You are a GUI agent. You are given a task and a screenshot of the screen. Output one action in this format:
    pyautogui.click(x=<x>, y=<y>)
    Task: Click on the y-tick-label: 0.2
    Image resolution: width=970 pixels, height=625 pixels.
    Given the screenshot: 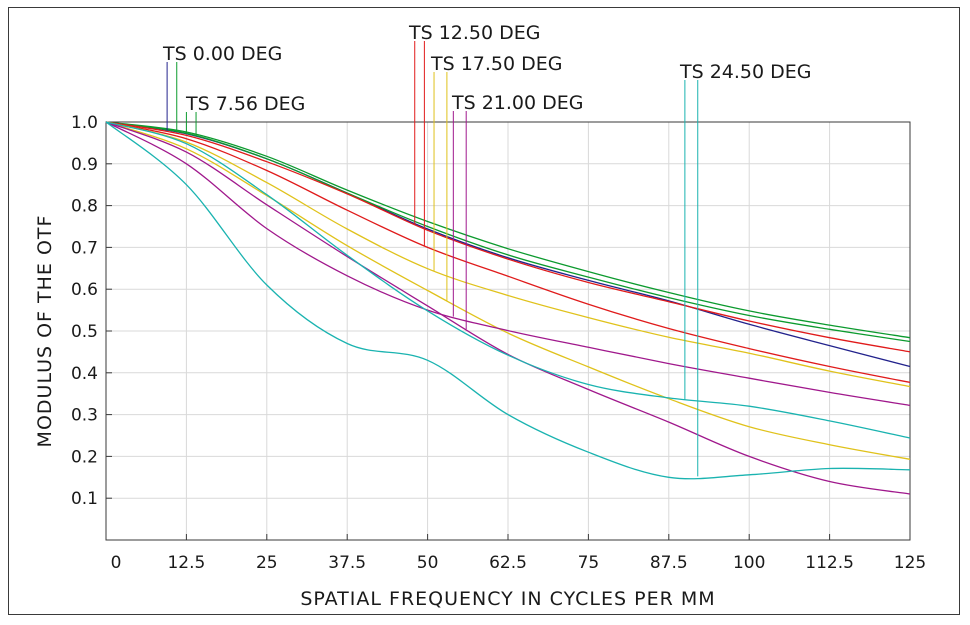 What is the action you would take?
    pyautogui.click(x=84, y=457)
    